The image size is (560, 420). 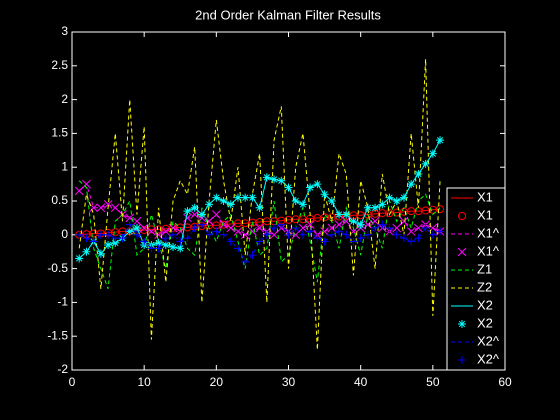 What do you see at coordinates (217, 382) in the screenshot?
I see `x-tick-label: 20` at bounding box center [217, 382].